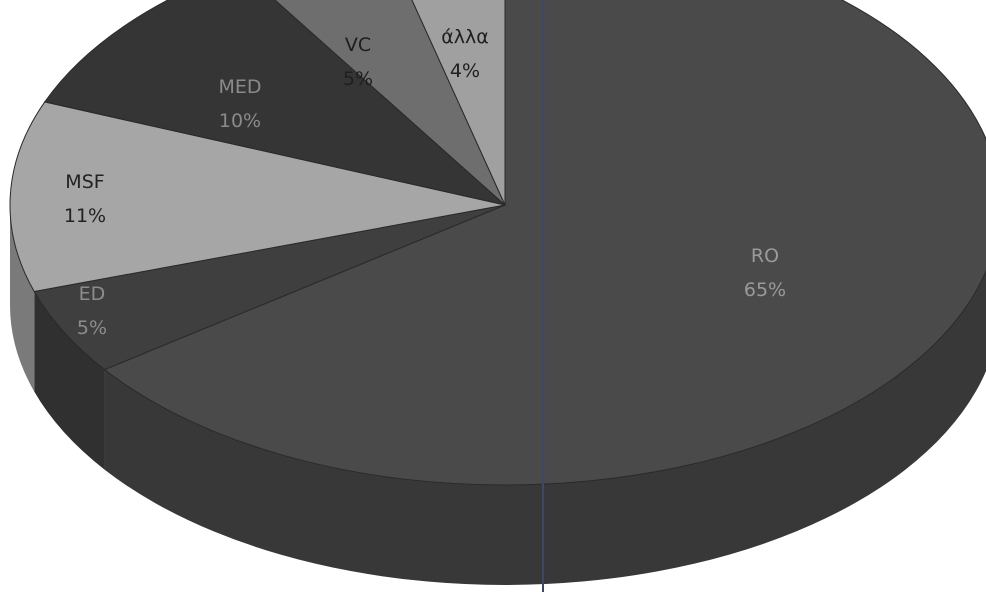 Image resolution: width=986 pixels, height=592 pixels. What do you see at coordinates (765, 290) in the screenshot?
I see `slice-value-ro: 65%` at bounding box center [765, 290].